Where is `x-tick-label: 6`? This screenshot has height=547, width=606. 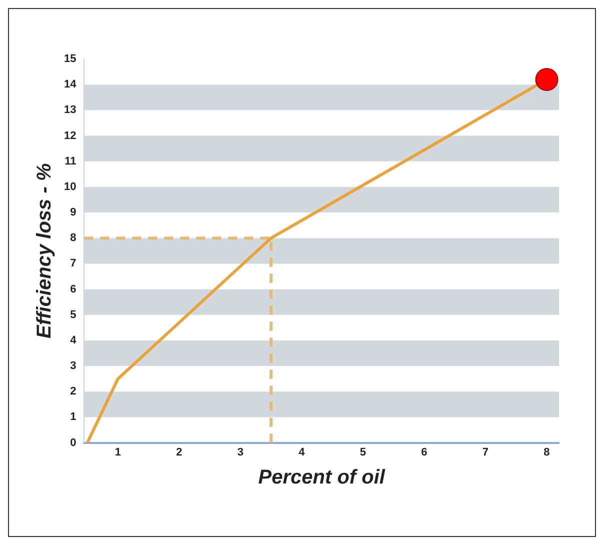 x-tick-label: 6 is located at coordinates (424, 452).